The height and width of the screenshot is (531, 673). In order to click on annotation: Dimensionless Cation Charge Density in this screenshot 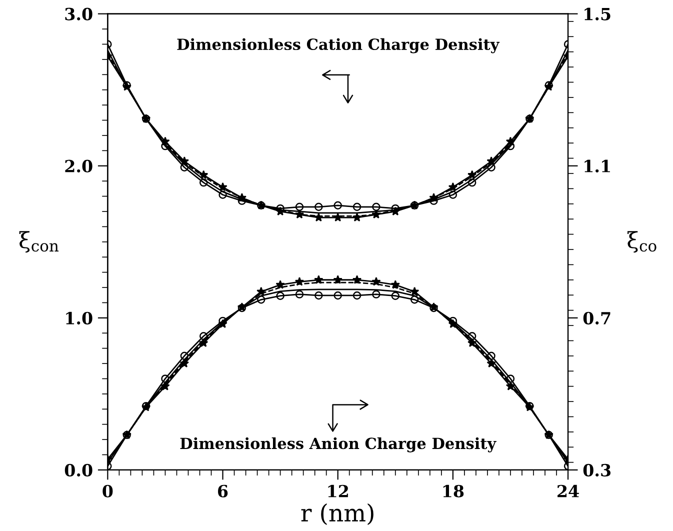, I will do `click(338, 46)`.